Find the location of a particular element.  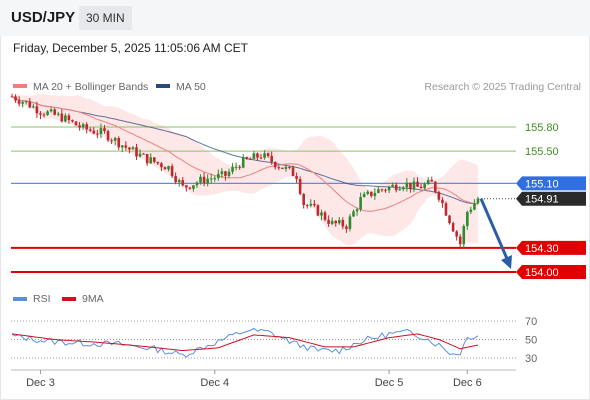

x-tick-label: Dec 6 is located at coordinates (467, 383).